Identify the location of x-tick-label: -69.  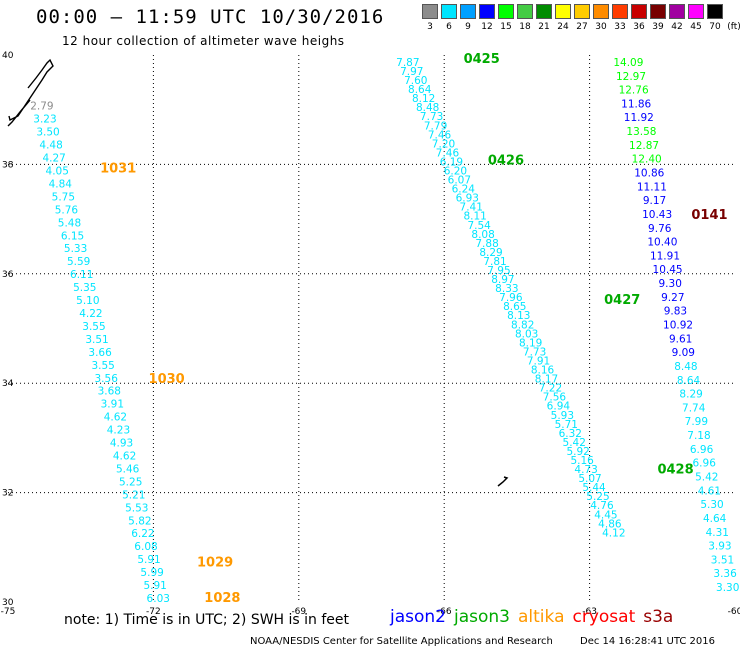
(298, 612).